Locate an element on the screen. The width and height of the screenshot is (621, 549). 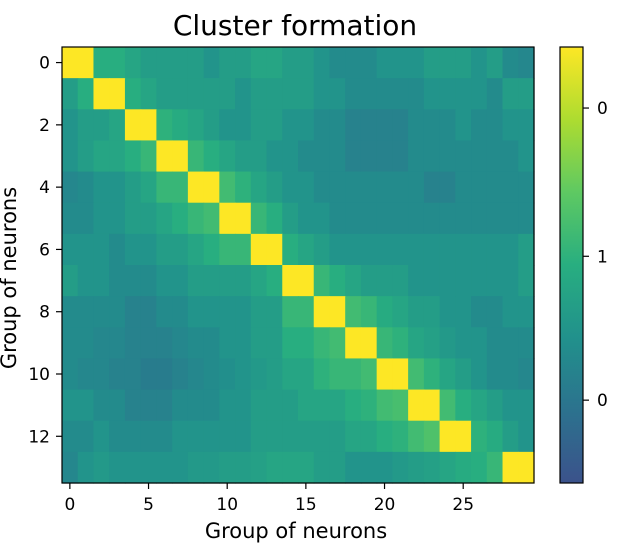
x-axis-ticks: 0 5 10 15 20 25 is located at coordinates (269, 499).